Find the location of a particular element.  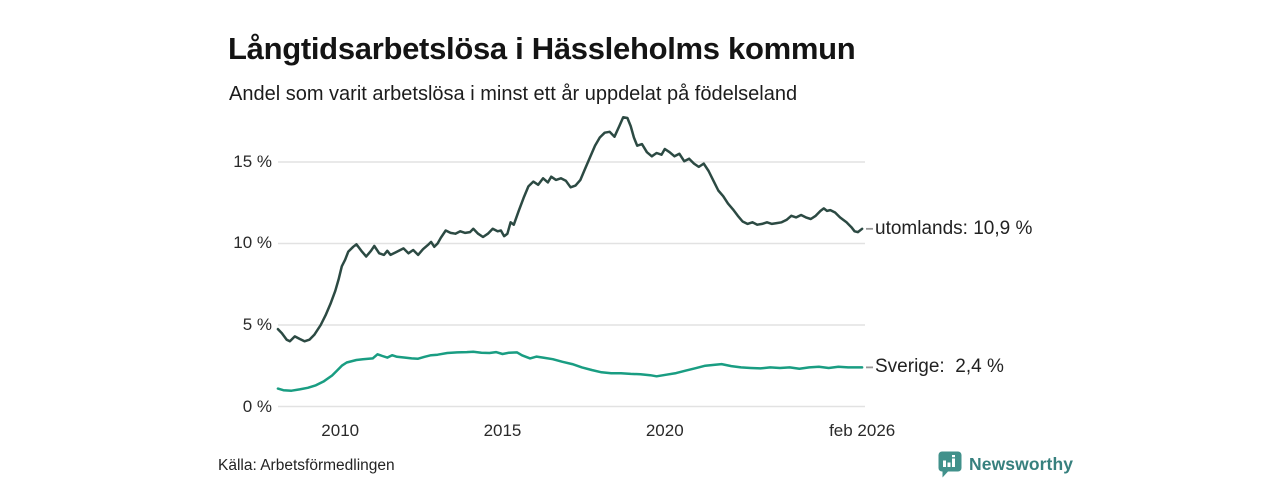

y-tick-label: 10 % is located at coordinates (252, 243).